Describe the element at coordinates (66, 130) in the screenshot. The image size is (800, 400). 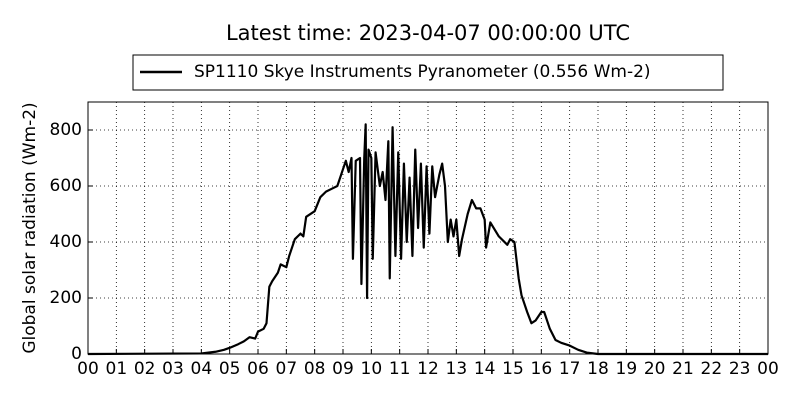
I see `y-tick-label: 800` at that location.